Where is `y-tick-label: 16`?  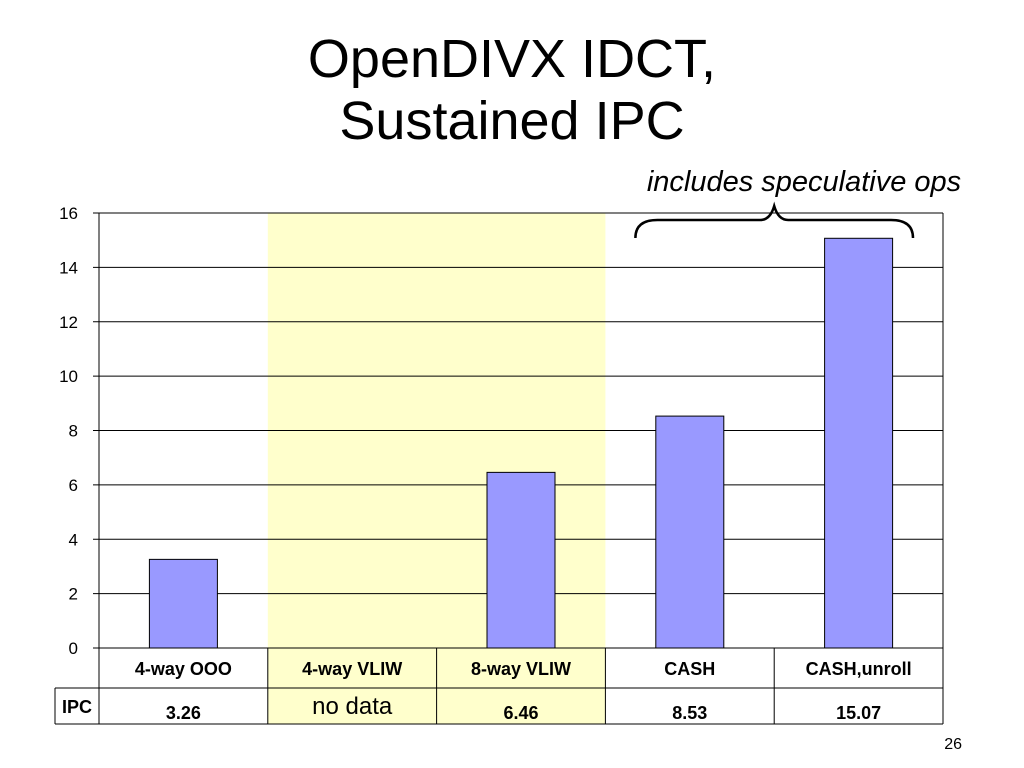 y-tick-label: 16 is located at coordinates (68, 213).